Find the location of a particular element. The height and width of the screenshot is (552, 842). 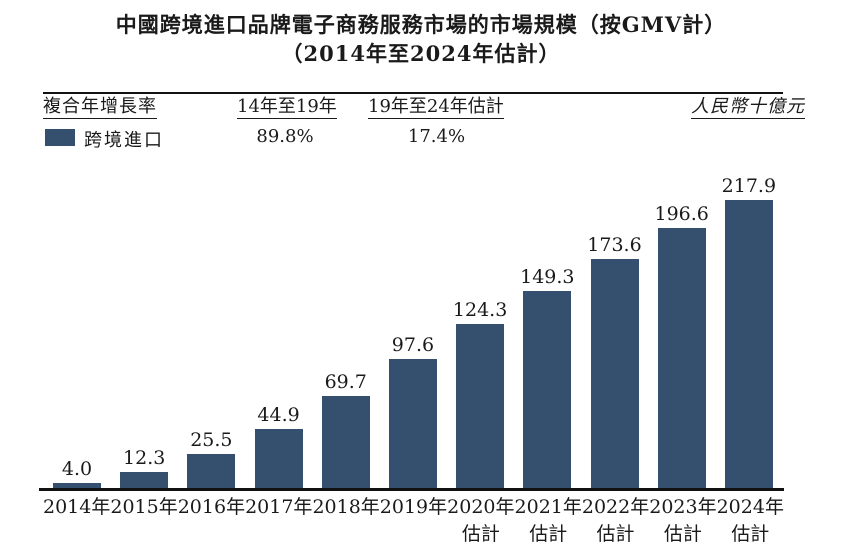

bar-group: 69.7 is located at coordinates (345, 429).